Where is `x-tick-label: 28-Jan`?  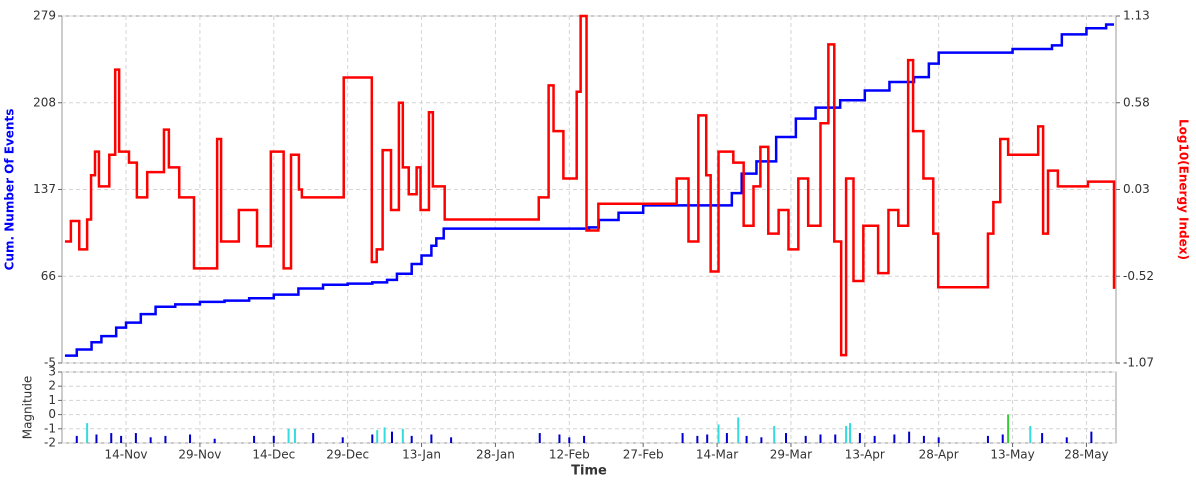
x-tick-label: 28-Jan is located at coordinates (495, 455).